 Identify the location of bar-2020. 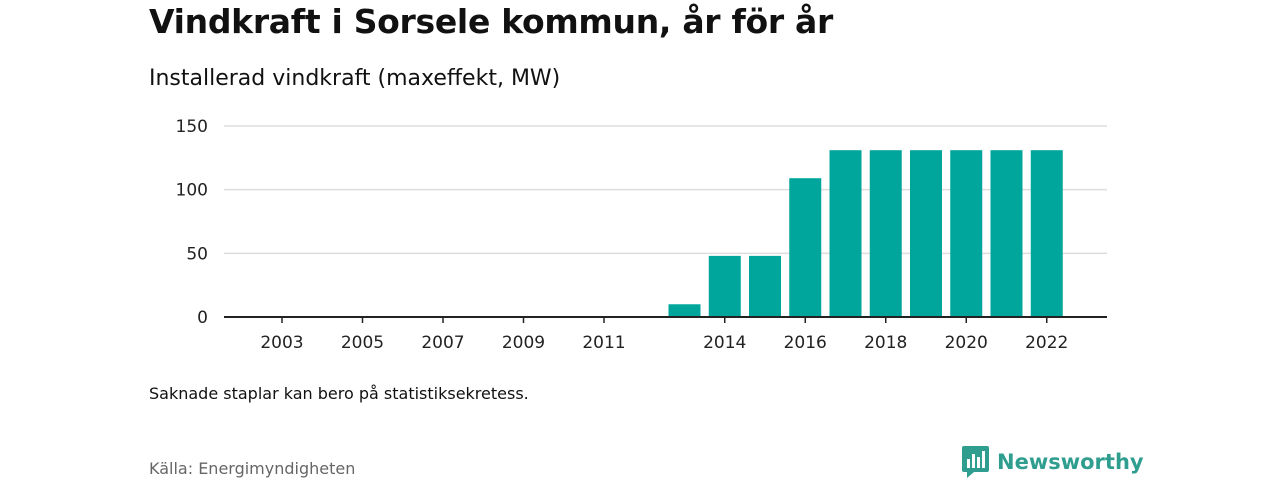
(966, 233).